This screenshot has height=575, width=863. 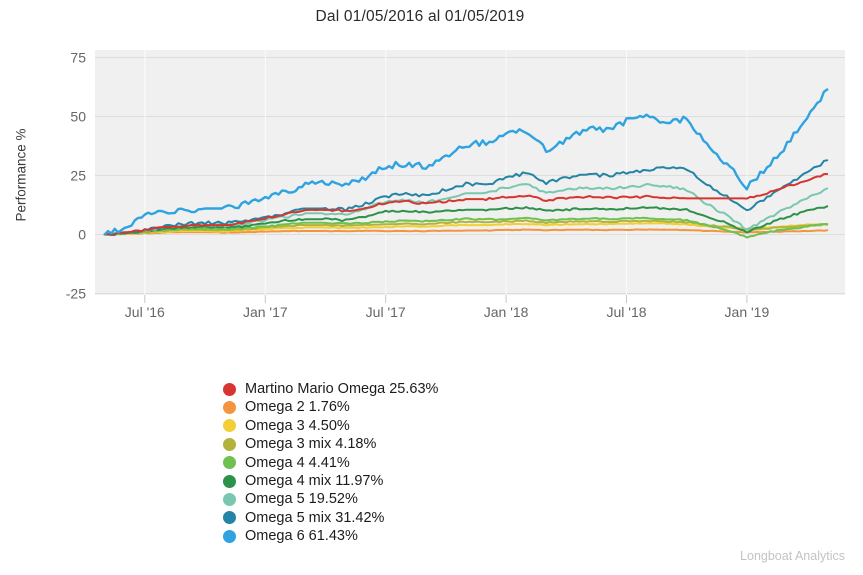 What do you see at coordinates (265, 312) in the screenshot?
I see `x-tick-label: Jan '17` at bounding box center [265, 312].